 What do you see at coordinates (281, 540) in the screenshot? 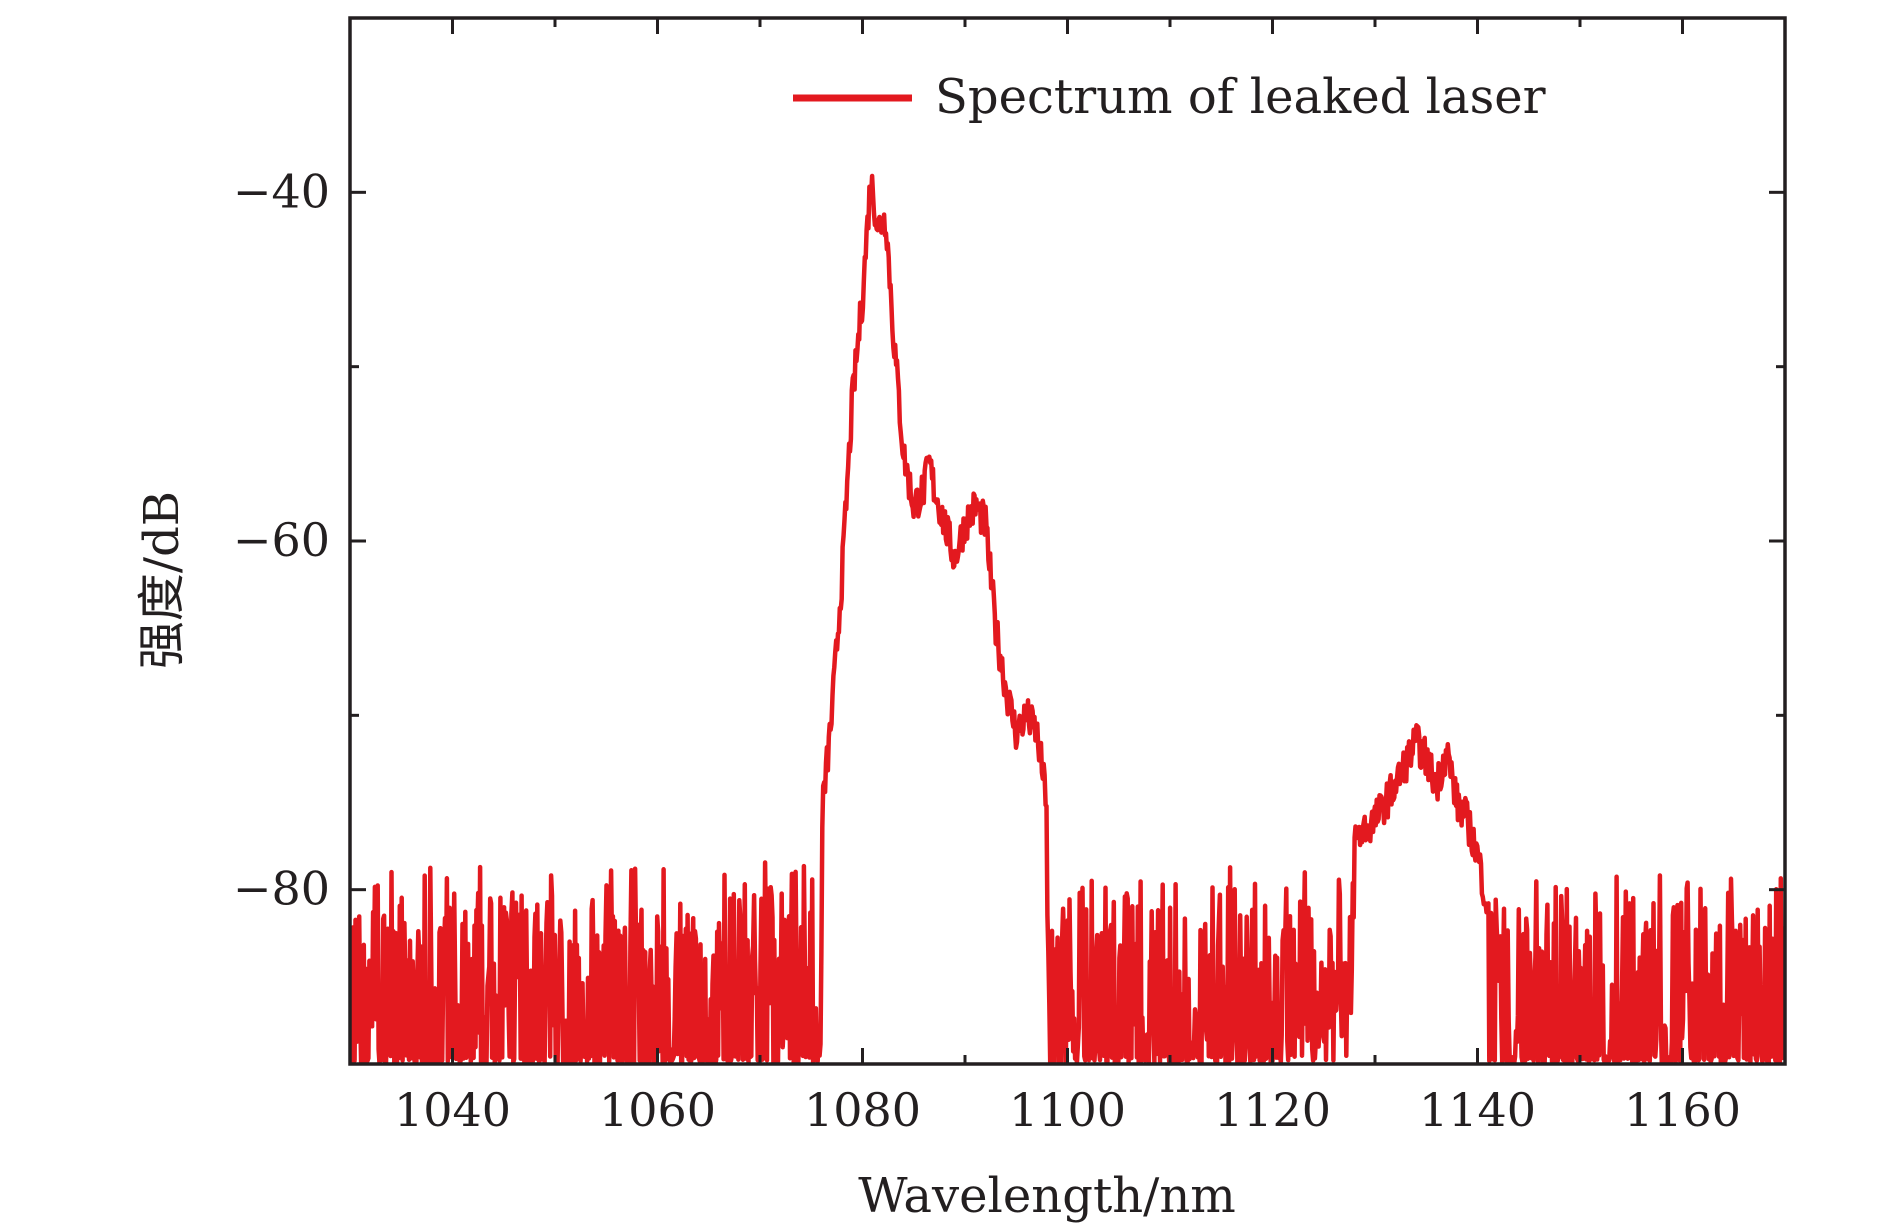
I see `y-tick-label--60: −60` at bounding box center [281, 540].